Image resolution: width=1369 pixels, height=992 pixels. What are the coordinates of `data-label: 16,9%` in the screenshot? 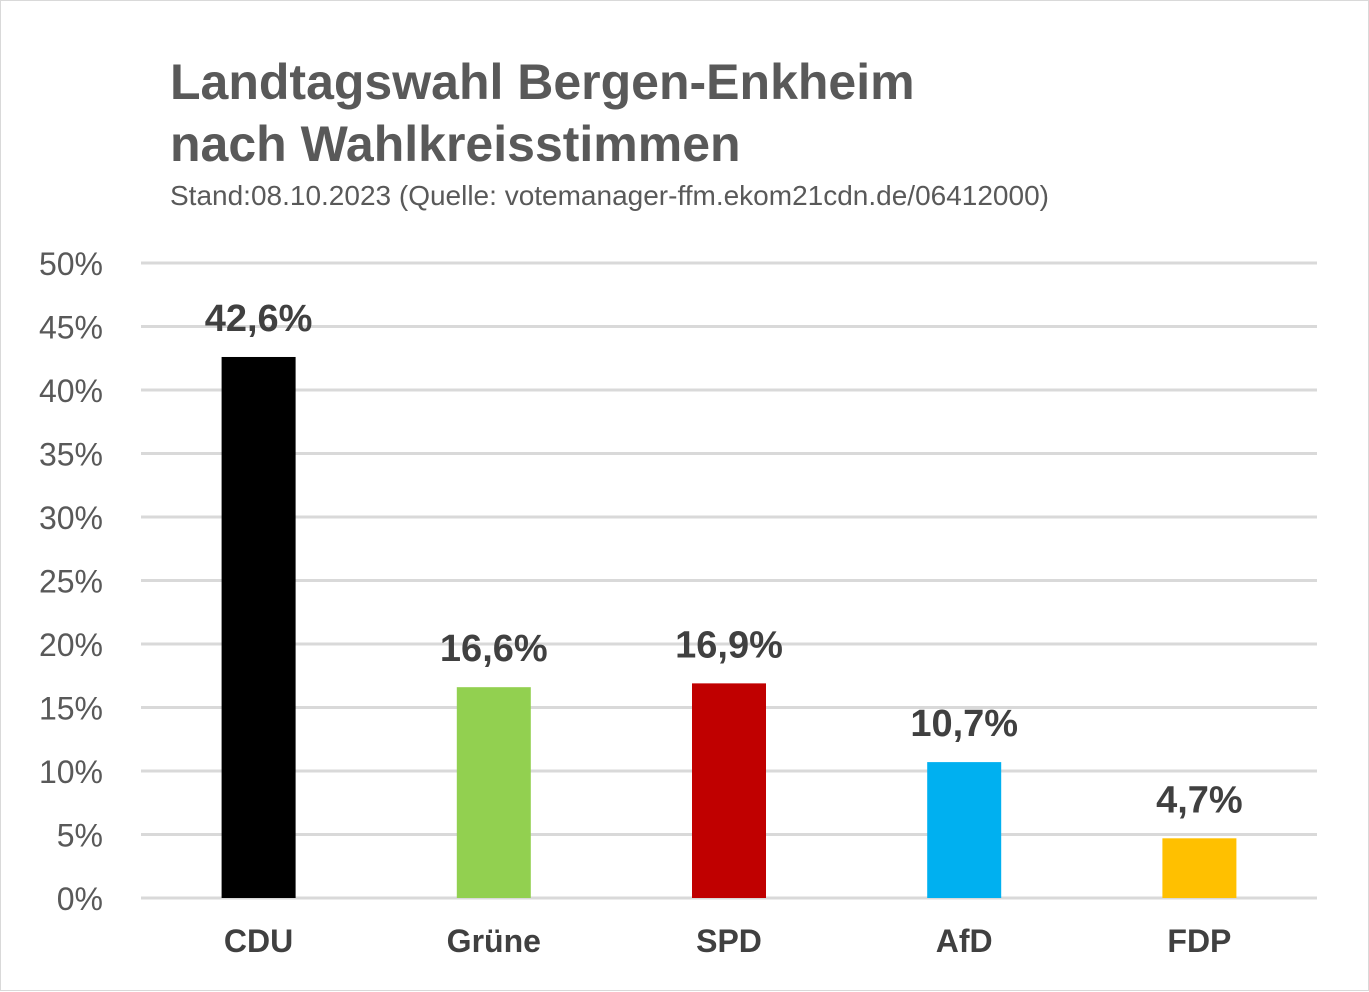 It's located at (729, 645).